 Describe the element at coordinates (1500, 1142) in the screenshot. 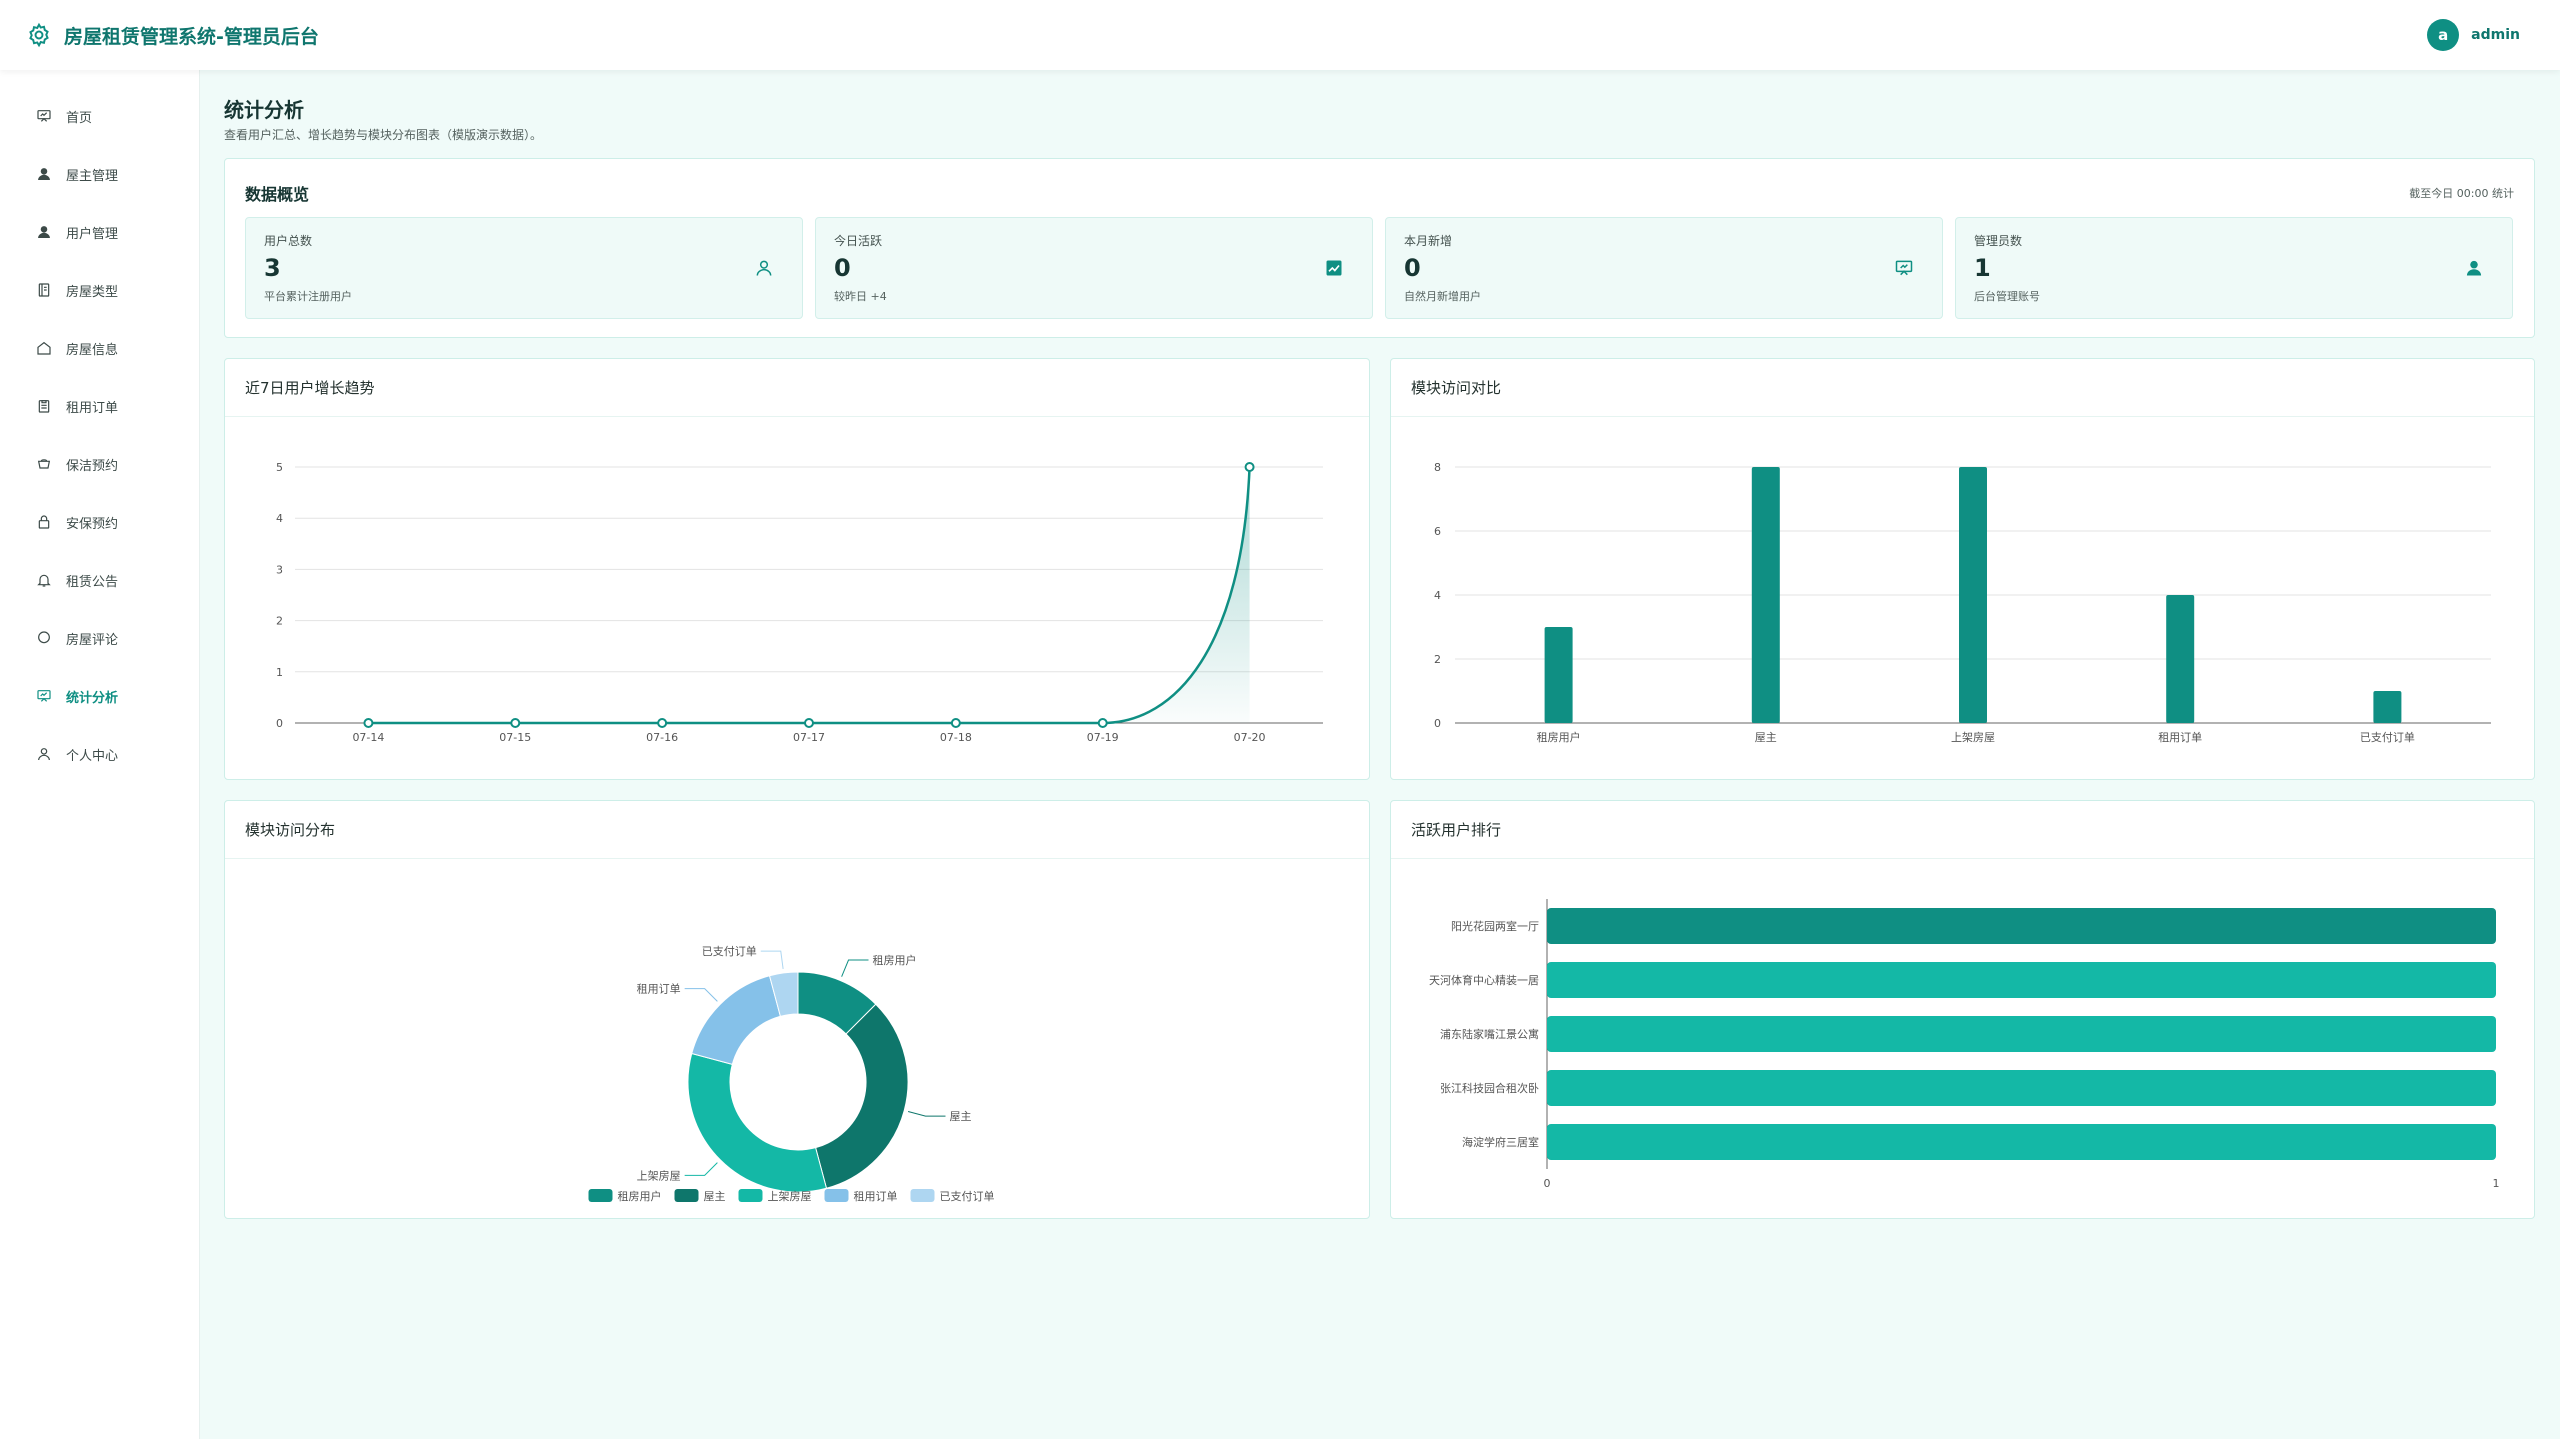

I see `y-tick-label: 海淀学府三居室` at that location.